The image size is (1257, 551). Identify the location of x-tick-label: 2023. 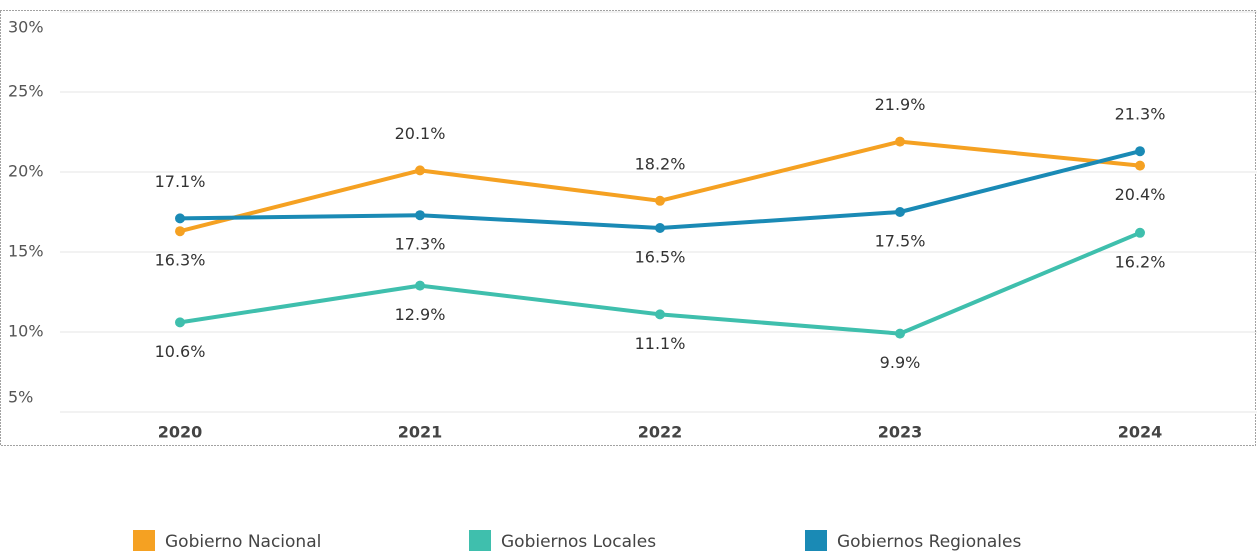
(900, 432).